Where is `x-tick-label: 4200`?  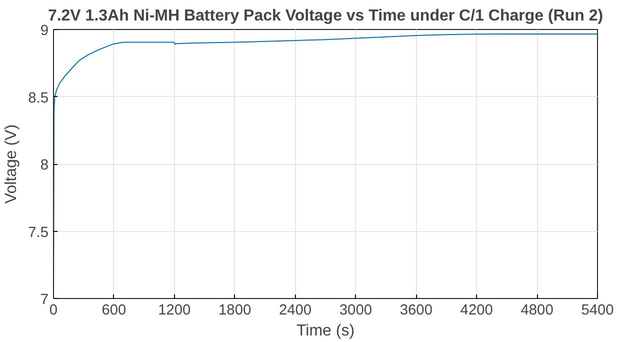
x-tick-label: 4200 is located at coordinates (476, 310).